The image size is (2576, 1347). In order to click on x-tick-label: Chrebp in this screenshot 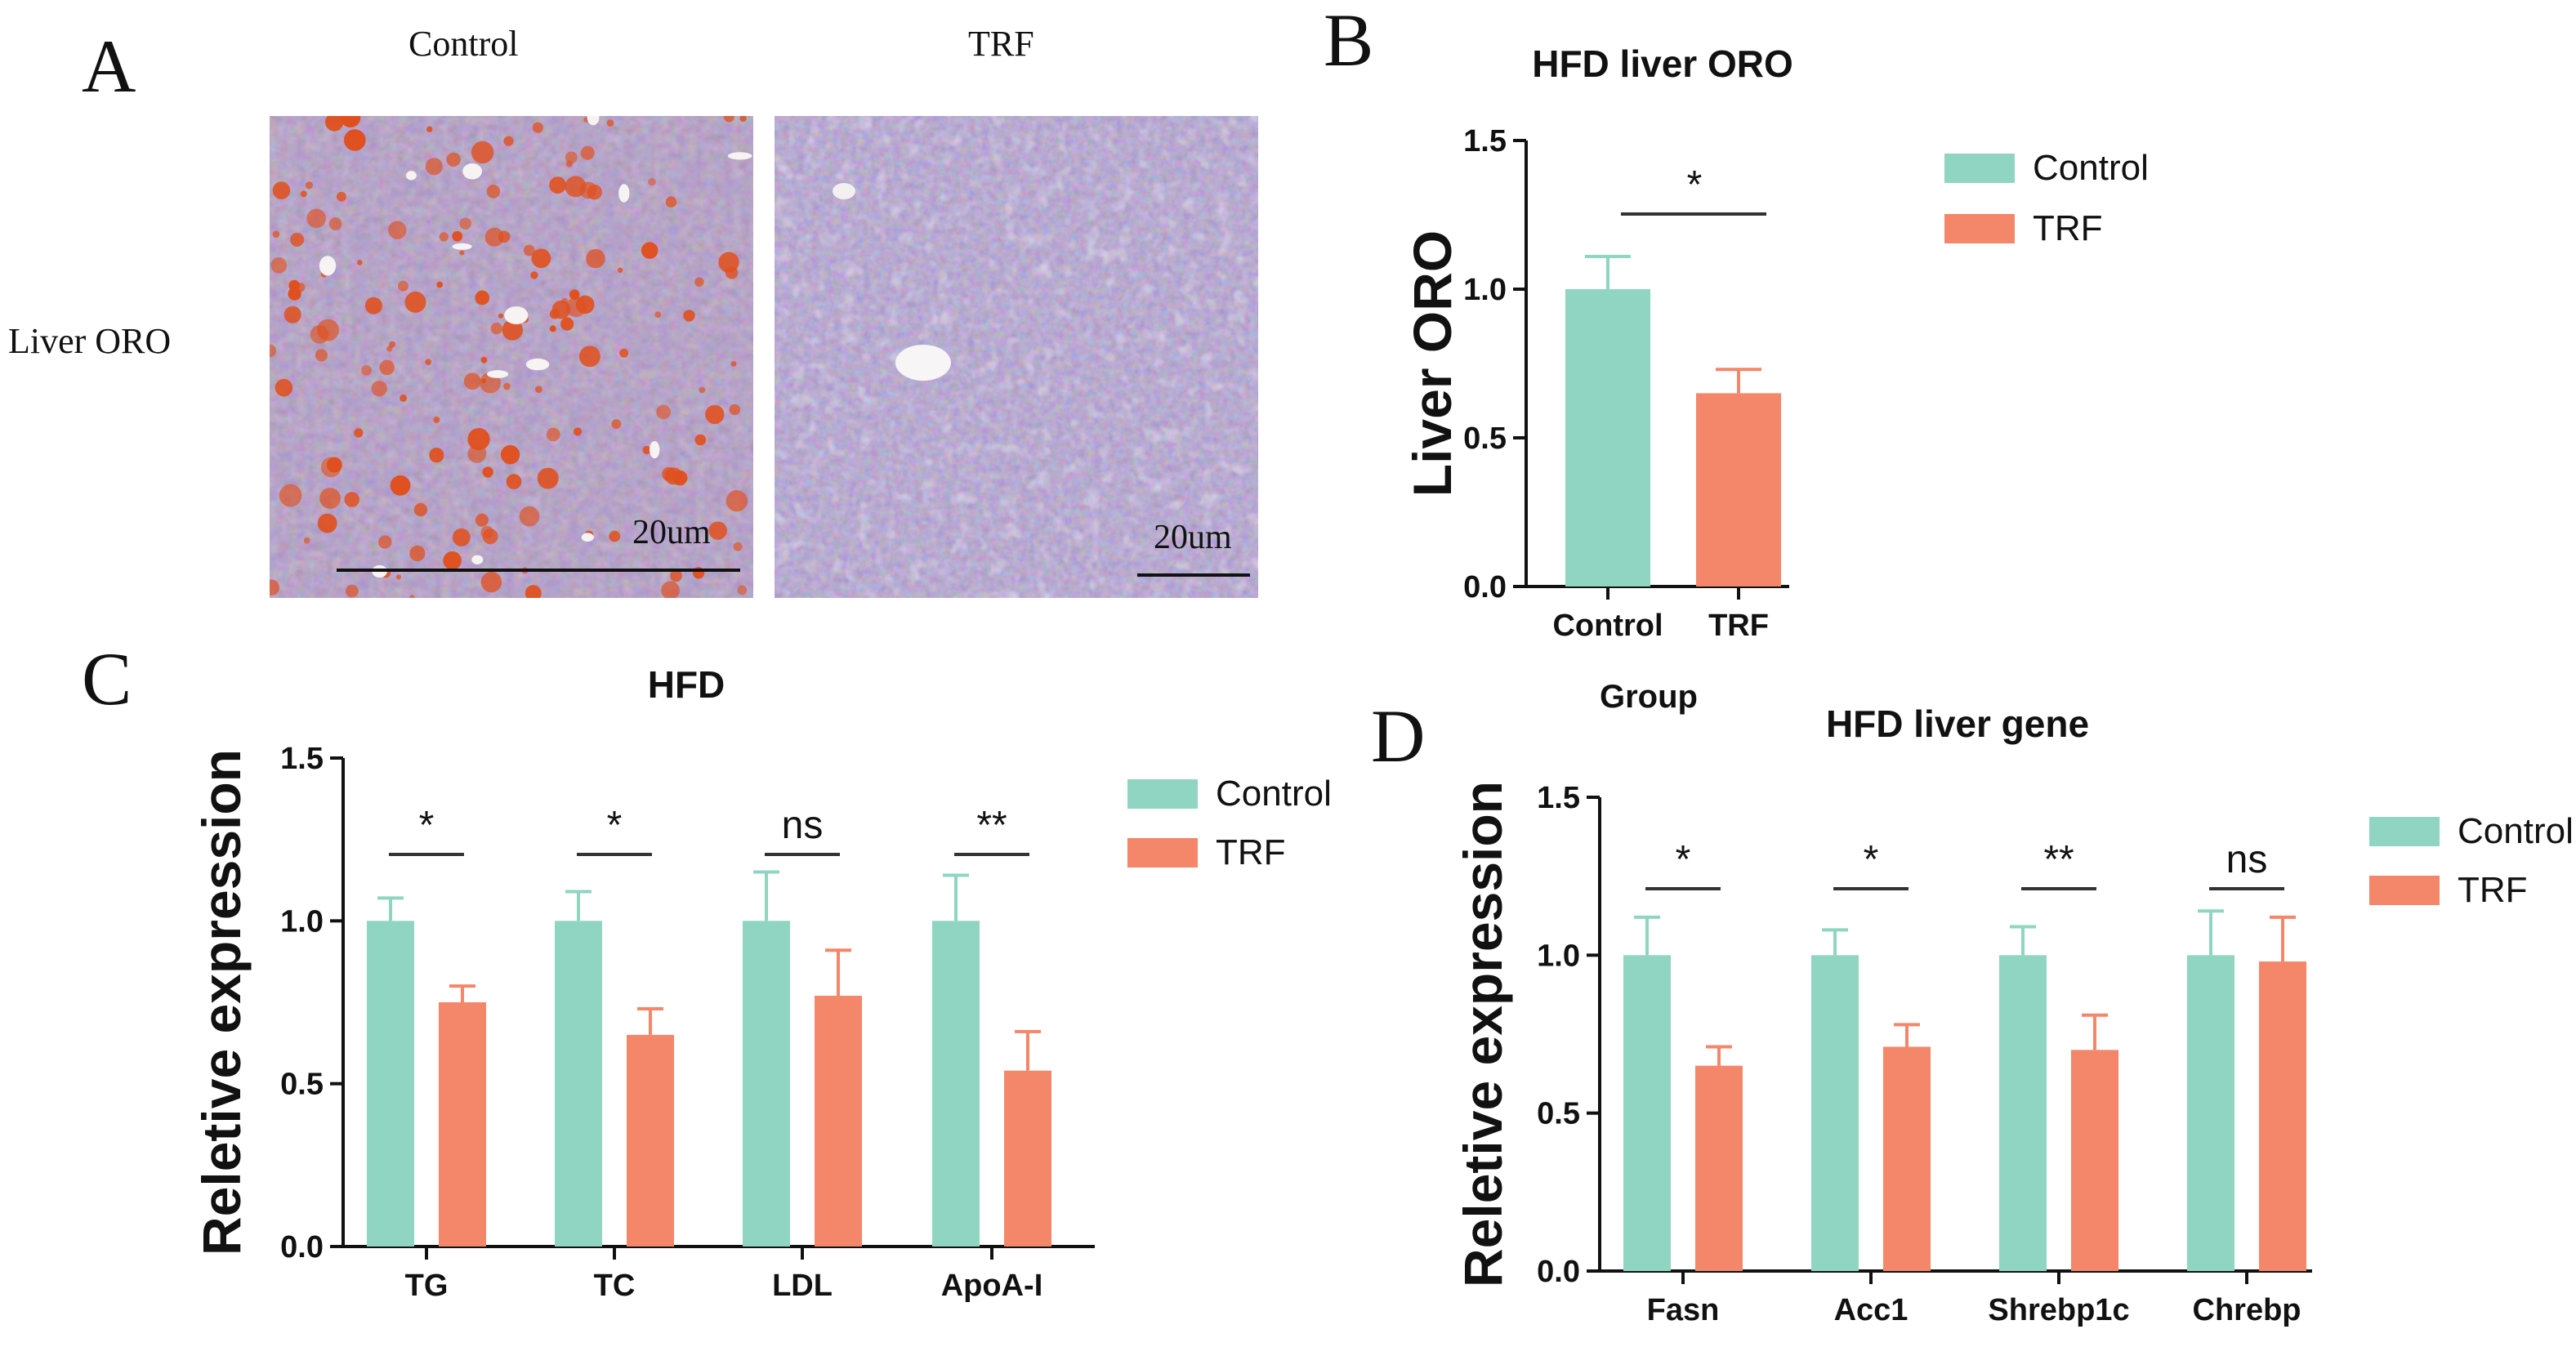, I will do `click(2247, 1310)`.